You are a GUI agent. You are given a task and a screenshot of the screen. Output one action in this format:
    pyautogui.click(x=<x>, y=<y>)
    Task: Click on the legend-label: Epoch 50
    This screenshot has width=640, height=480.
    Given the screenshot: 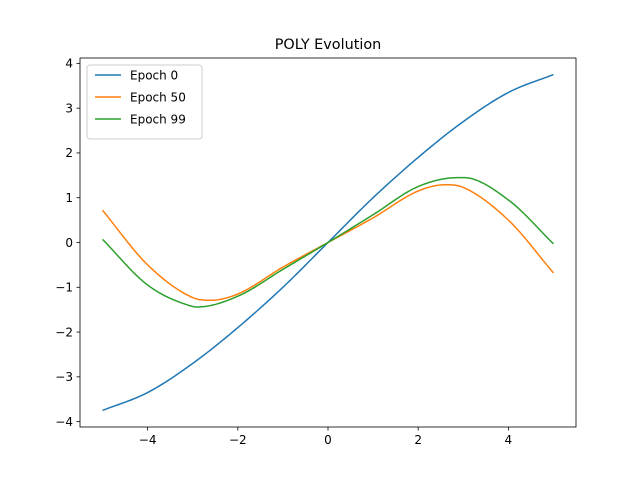 What is the action you would take?
    pyautogui.click(x=158, y=98)
    